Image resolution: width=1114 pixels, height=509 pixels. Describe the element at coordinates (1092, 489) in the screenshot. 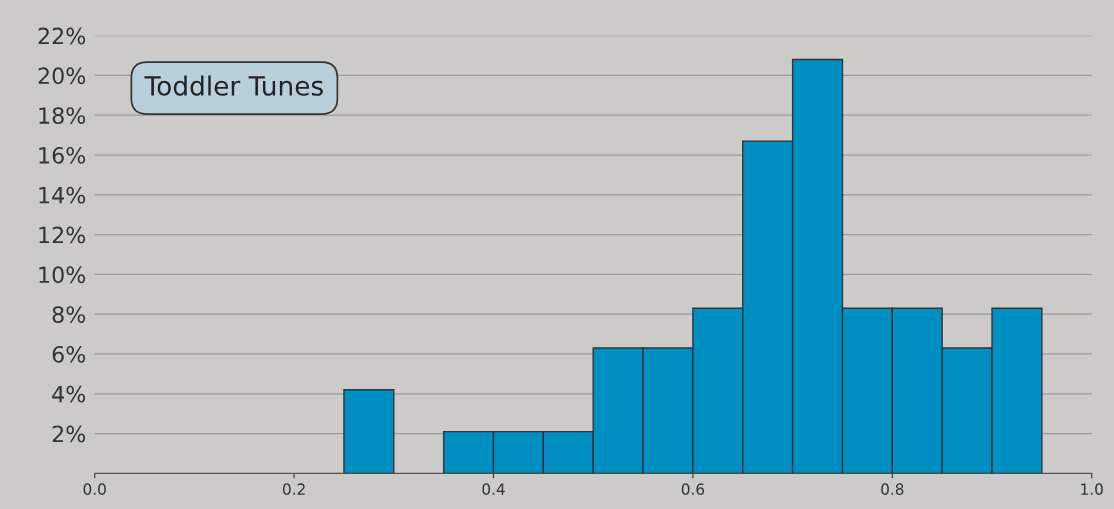

I see `x-tick-label: 1.0` at that location.